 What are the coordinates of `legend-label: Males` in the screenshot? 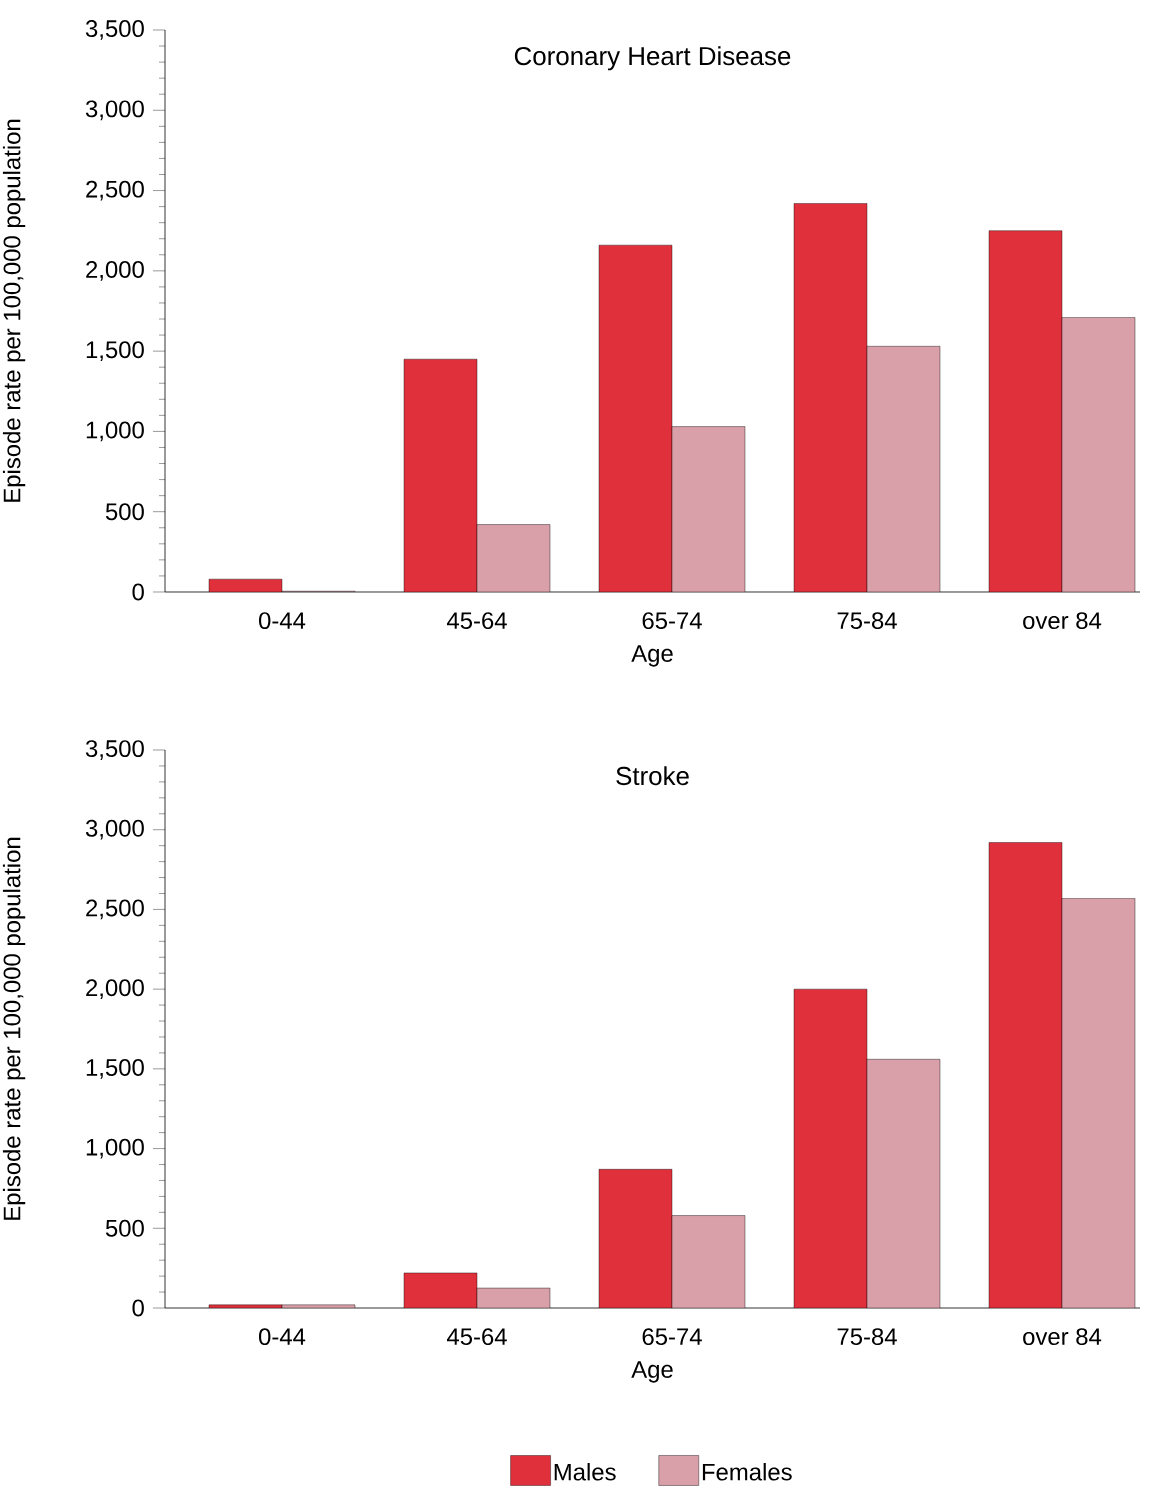 It's located at (585, 1472).